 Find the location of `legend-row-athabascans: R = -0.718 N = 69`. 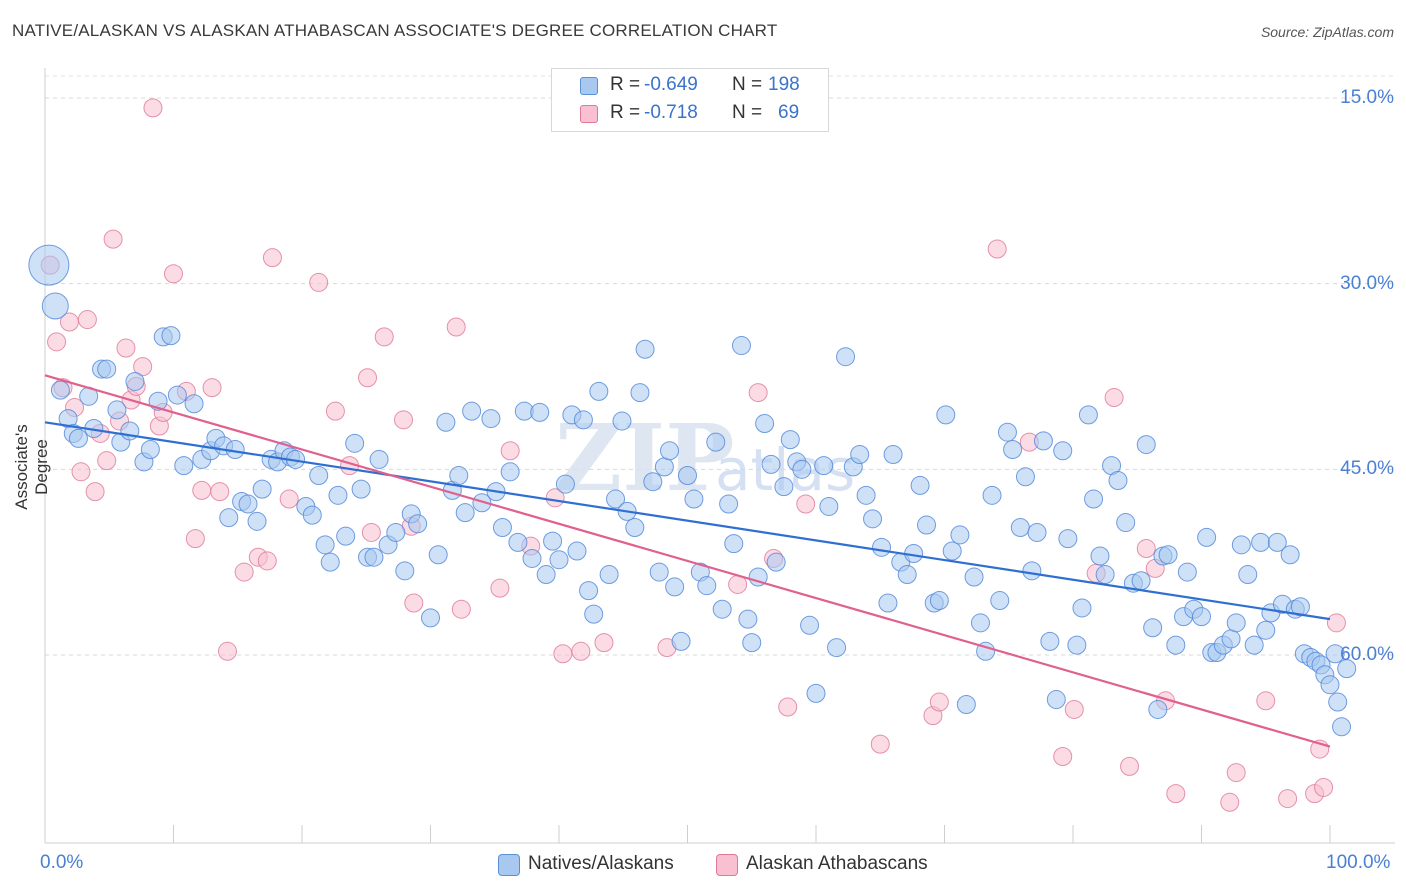

legend-row-athabascans: R = -0.718 N = 69 is located at coordinates (690, 114).